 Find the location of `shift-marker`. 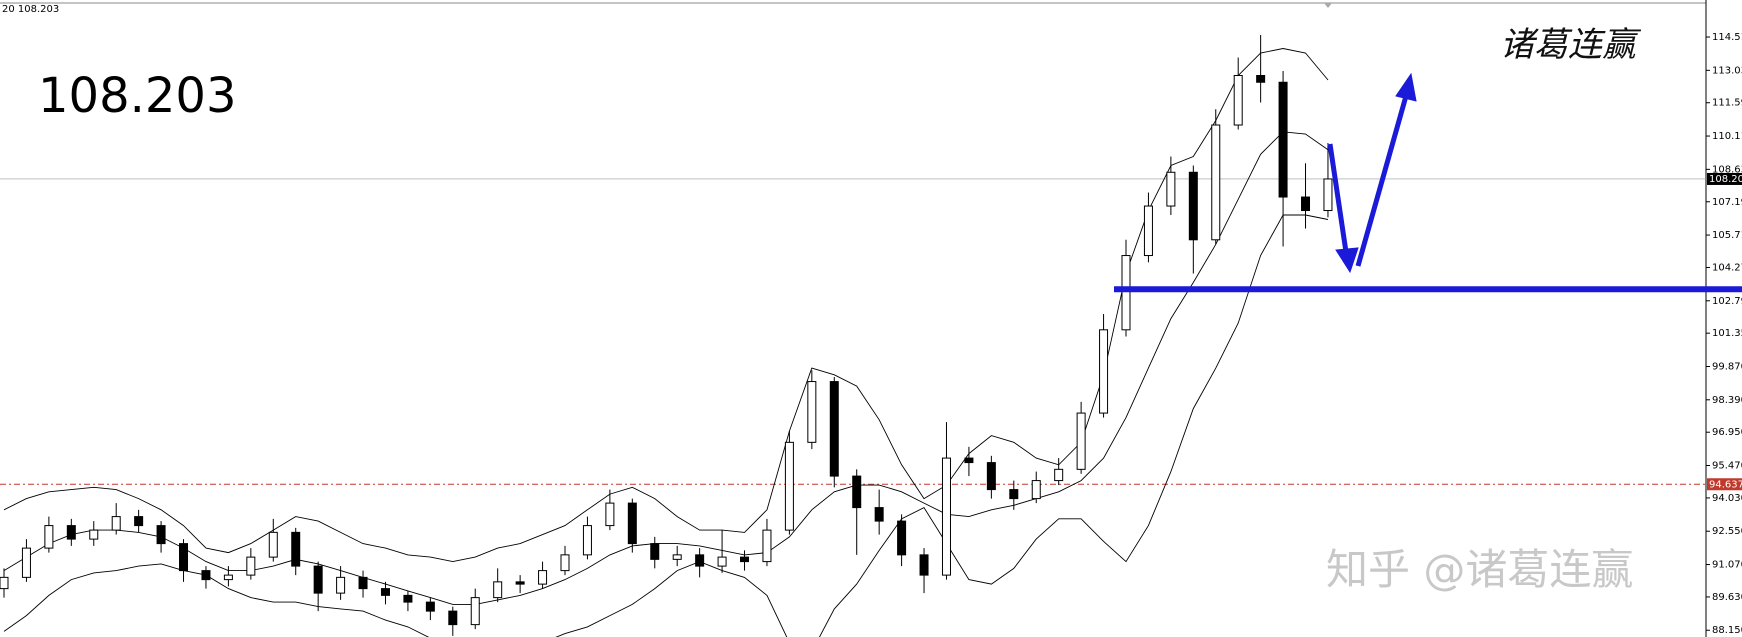

shift-marker is located at coordinates (1328, 5).